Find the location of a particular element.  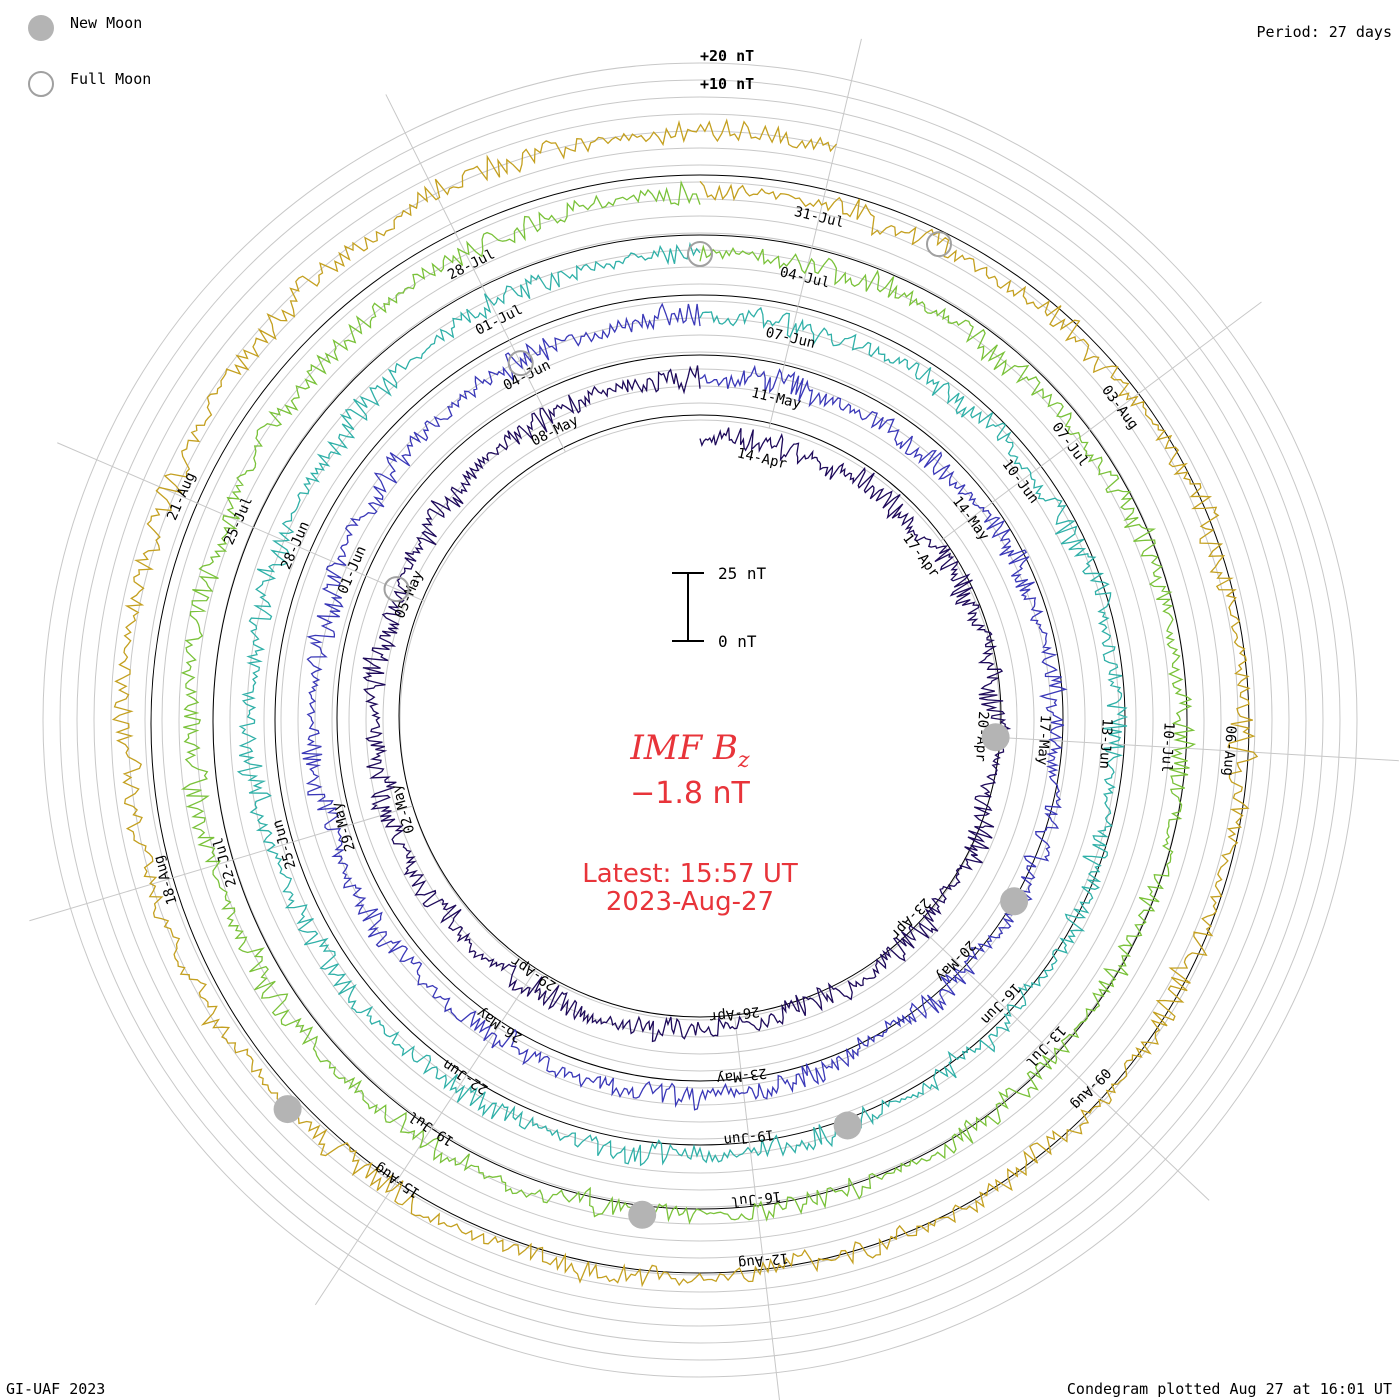

ring-label-top: +20 nT is located at coordinates (727, 56).